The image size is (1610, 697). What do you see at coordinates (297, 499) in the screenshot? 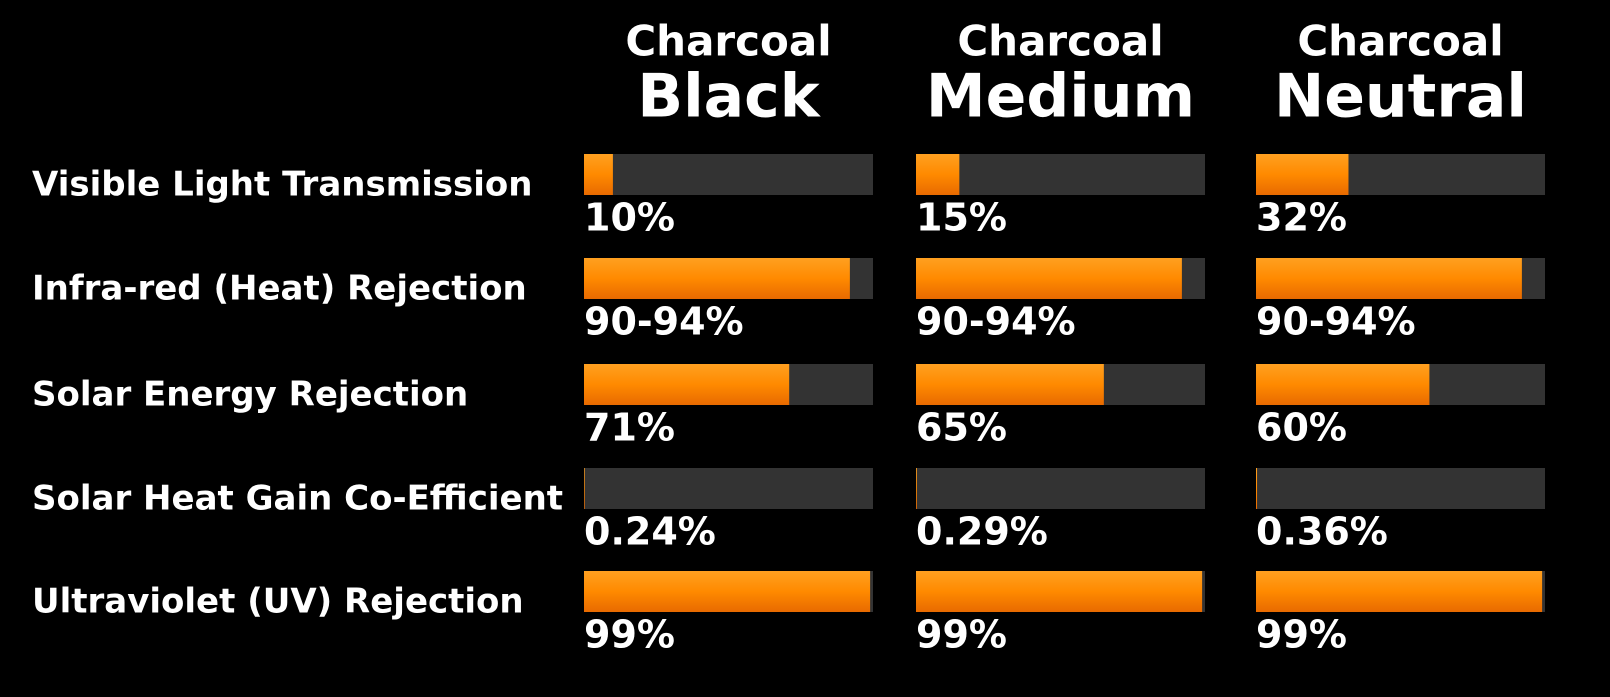
I see `row-label: Solar Heat Gain Co-Efficient` at bounding box center [297, 499].